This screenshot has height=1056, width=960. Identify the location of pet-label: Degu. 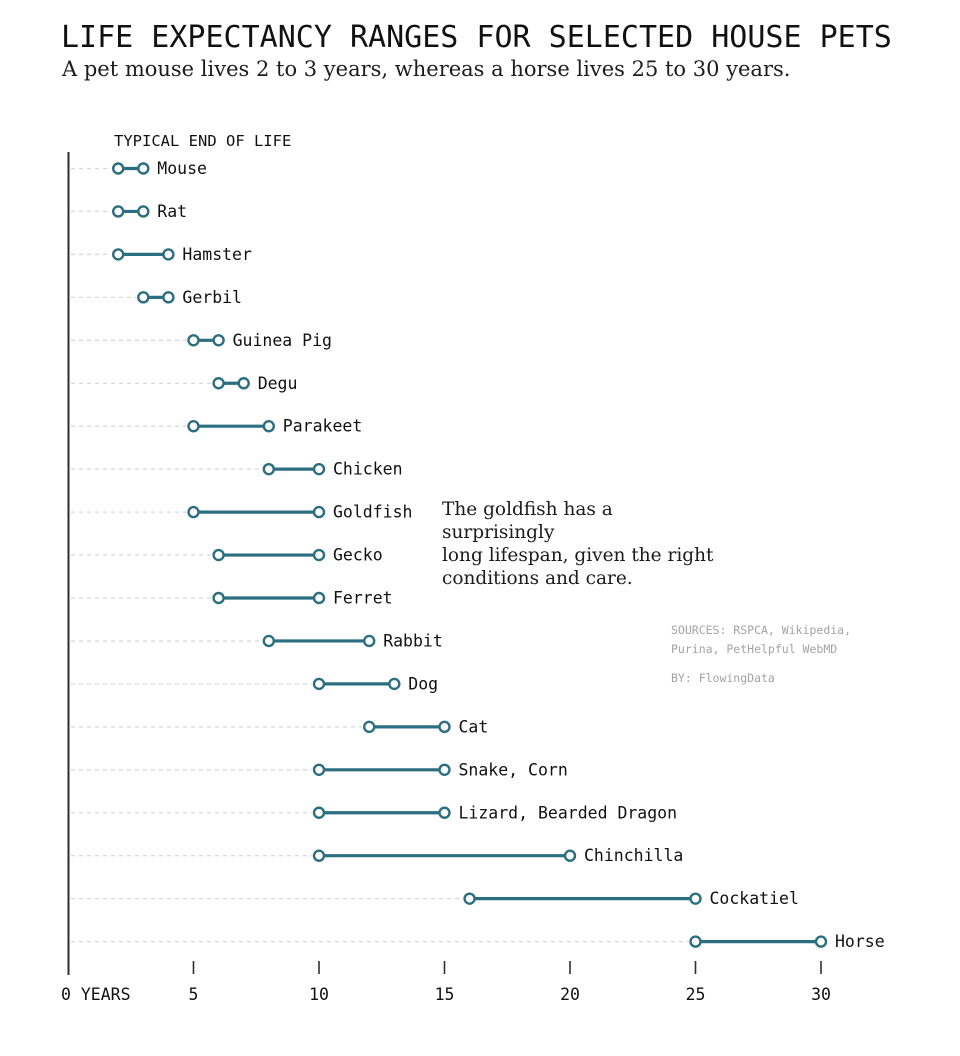
(278, 383).